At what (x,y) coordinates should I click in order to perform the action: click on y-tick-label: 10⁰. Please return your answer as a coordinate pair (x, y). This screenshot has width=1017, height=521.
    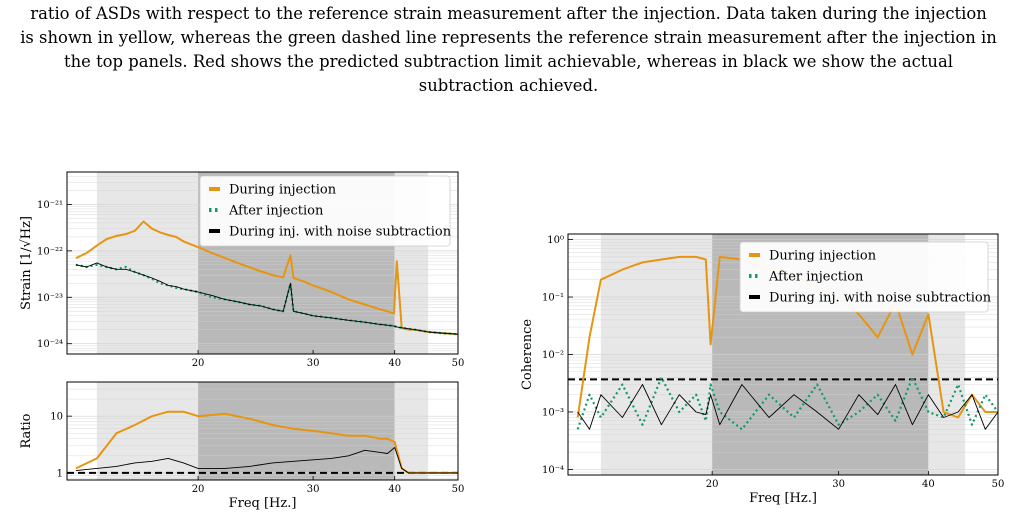
    Looking at the image, I should click on (555, 240).